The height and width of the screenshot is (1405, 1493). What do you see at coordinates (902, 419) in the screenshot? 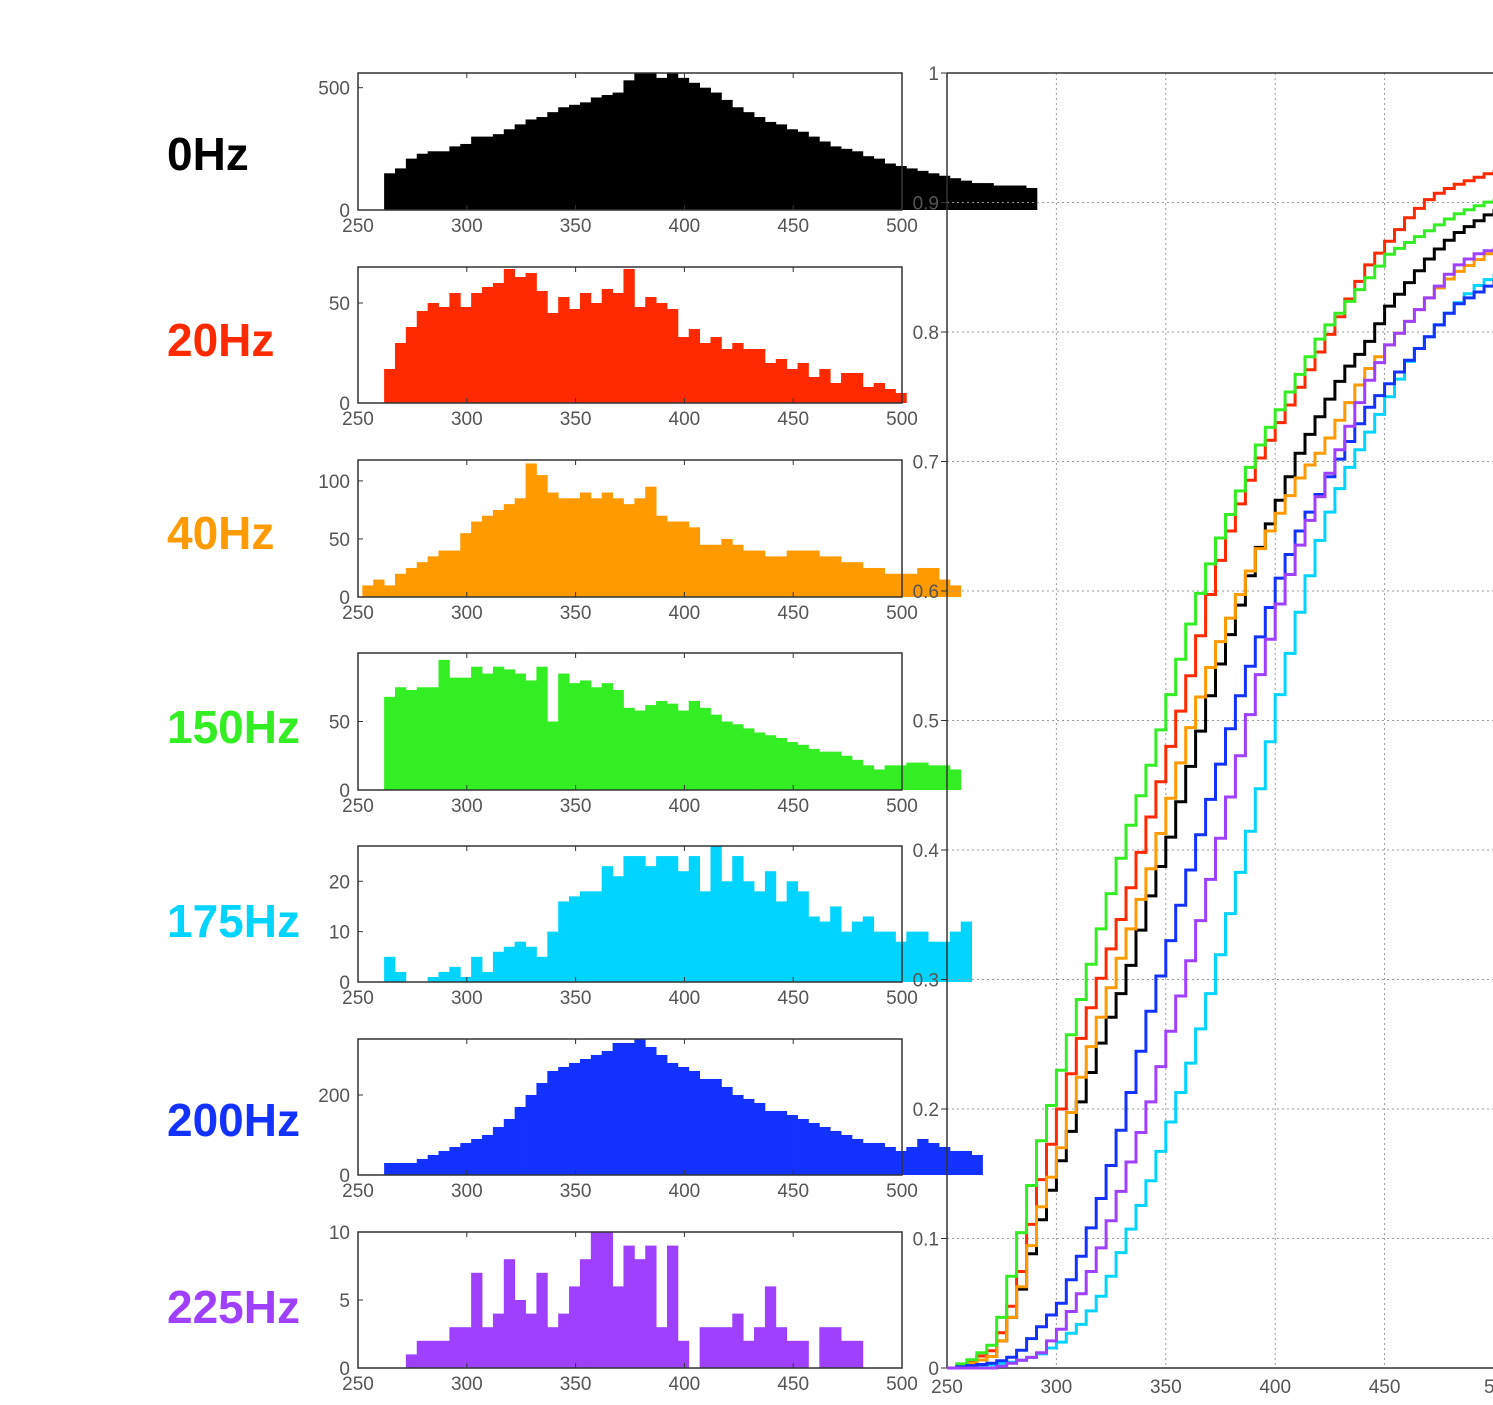
I see `x-tick-label: 500` at bounding box center [902, 419].